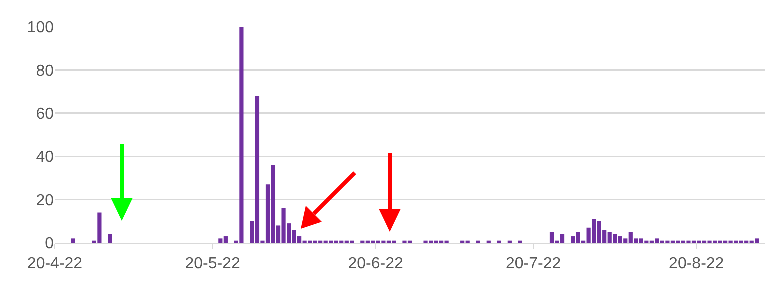 This screenshot has height=286, width=781. Describe the element at coordinates (212, 264) in the screenshot. I see `x-tick-label: 20-5-22` at that location.